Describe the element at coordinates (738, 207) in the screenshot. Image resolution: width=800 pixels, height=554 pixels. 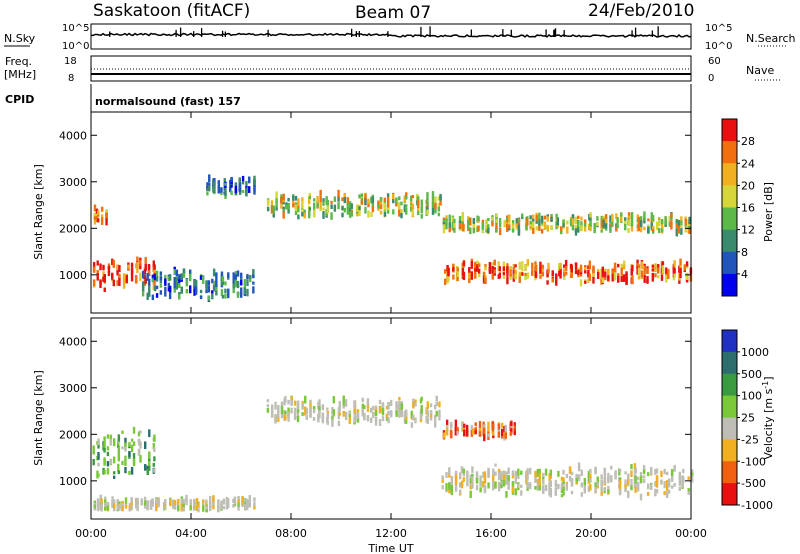
I see `power-colorbar: 4 8 12 16 20 24 28` at that location.